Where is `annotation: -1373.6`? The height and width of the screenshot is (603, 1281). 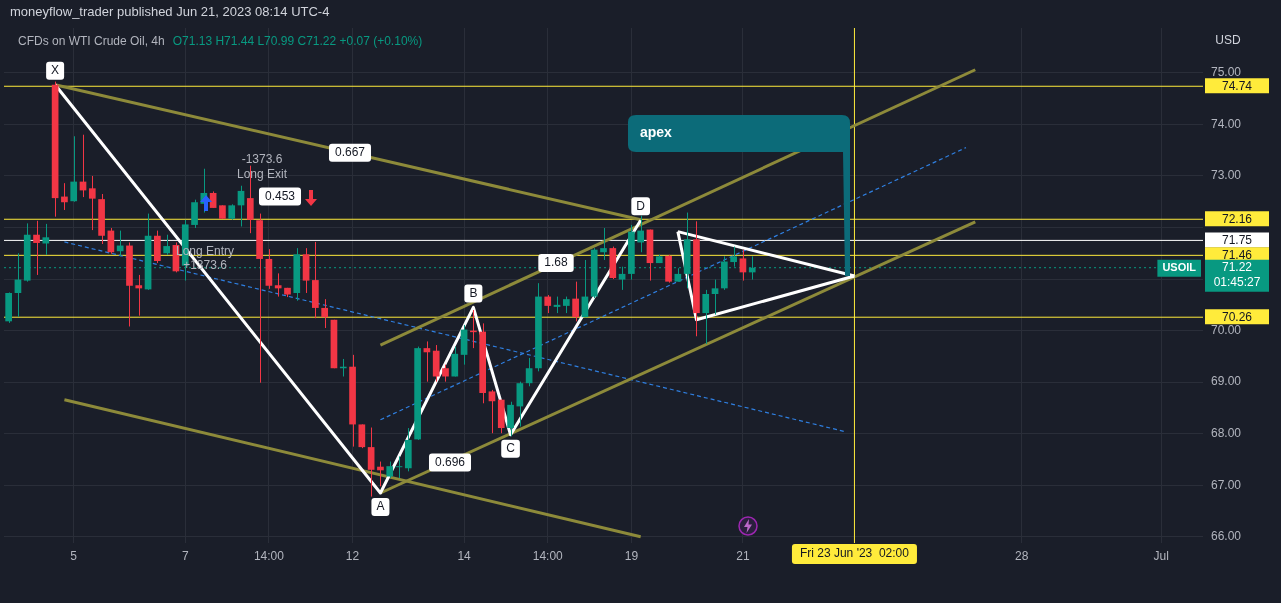
annotation: -1373.6 is located at coordinates (262, 159).